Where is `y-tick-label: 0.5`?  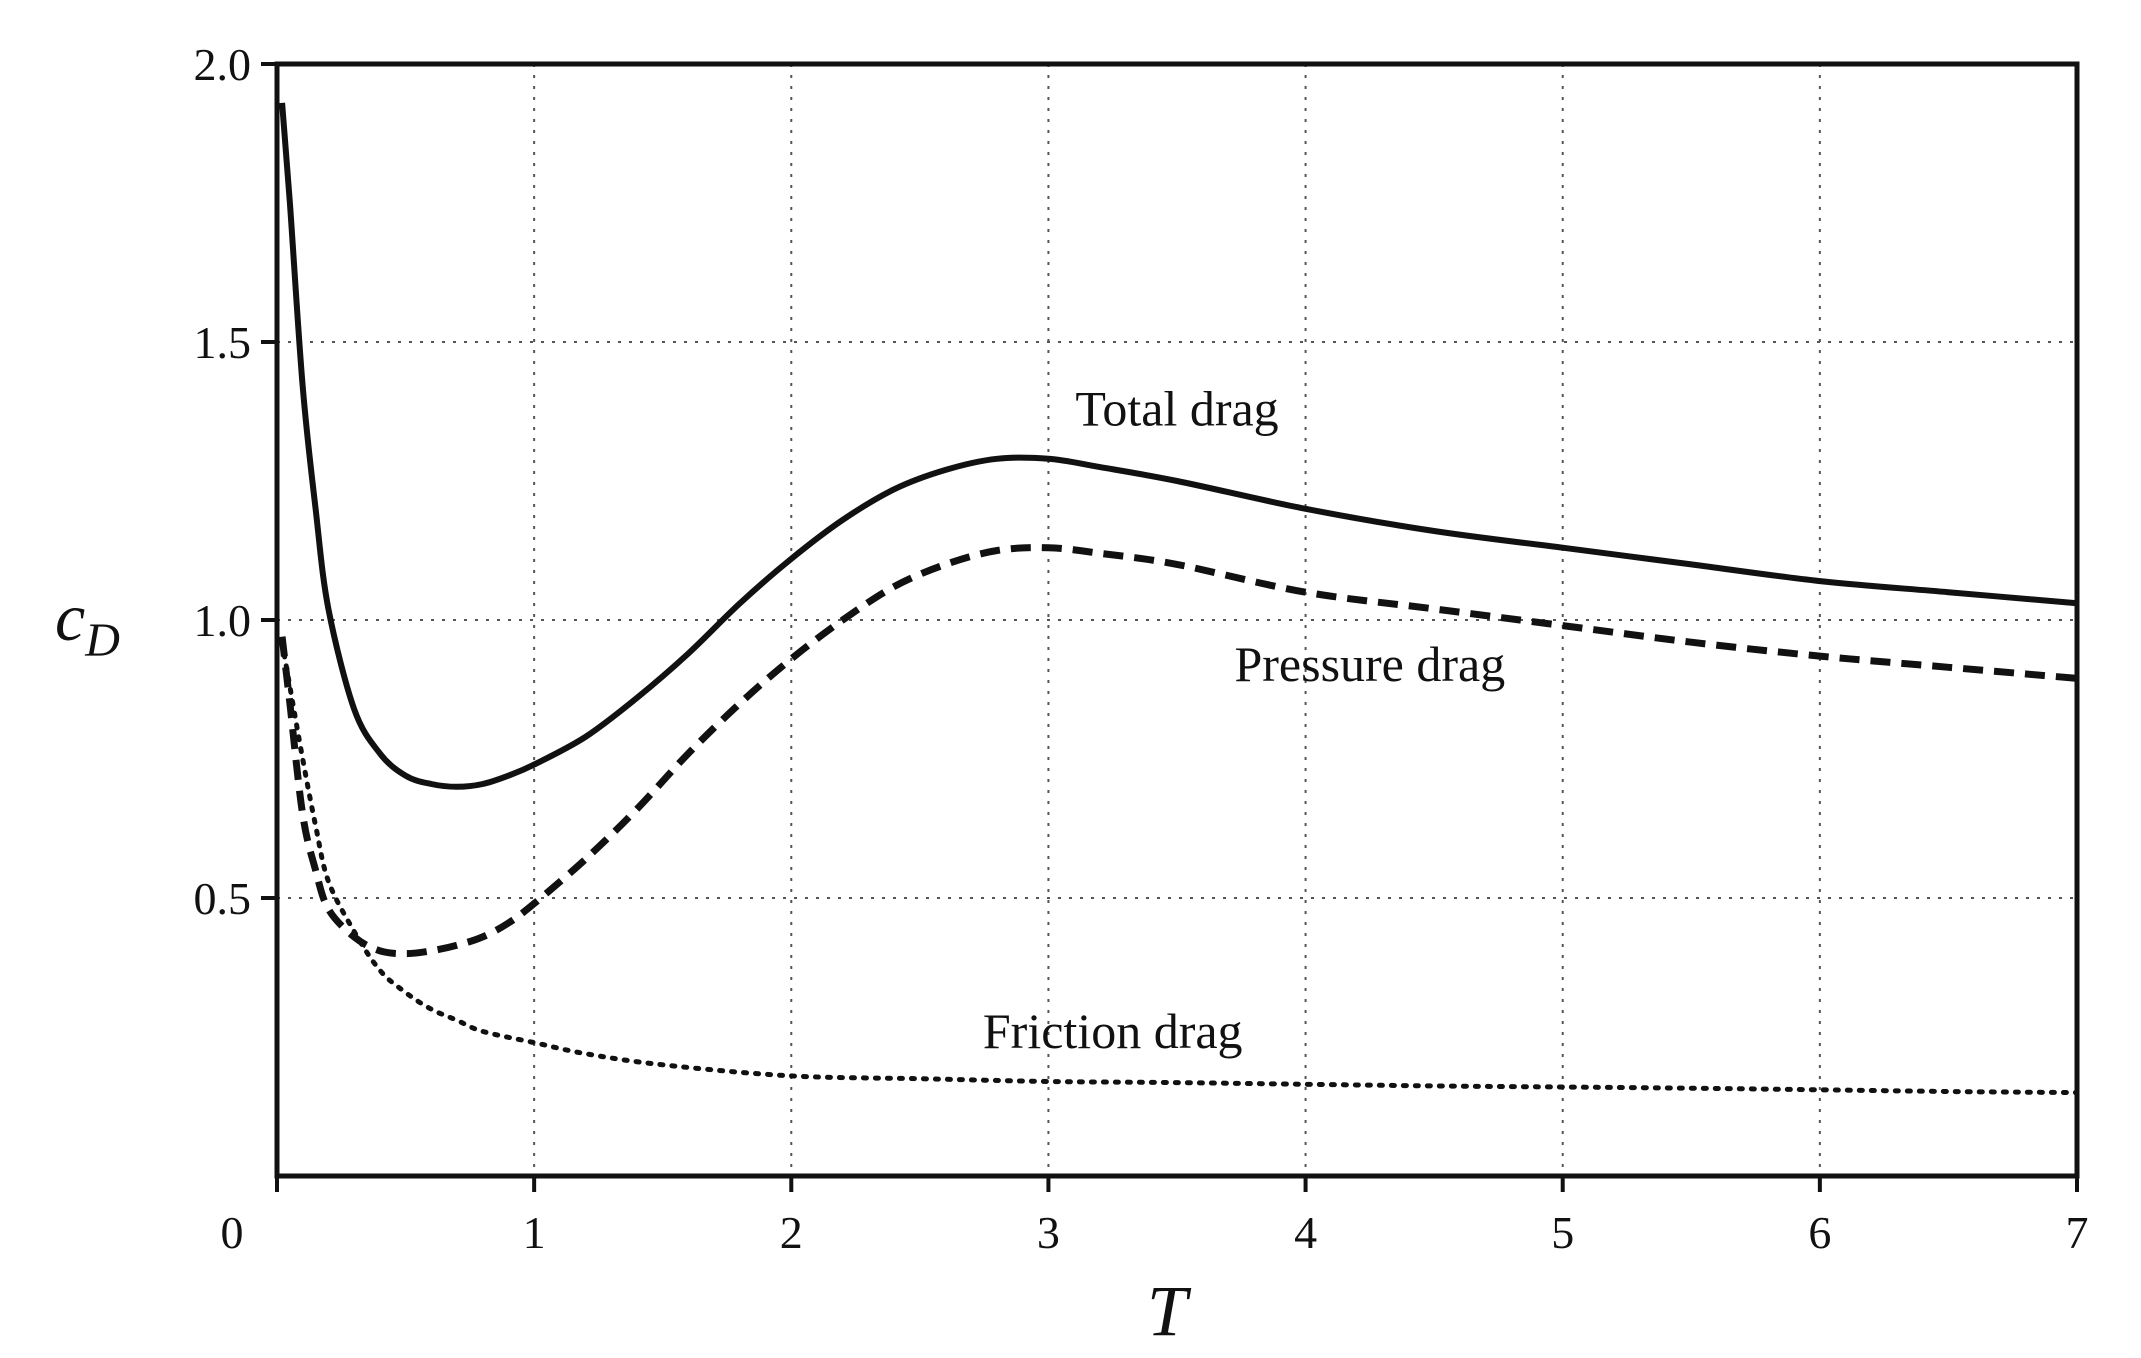
y-tick-label: 0.5 is located at coordinates (223, 898).